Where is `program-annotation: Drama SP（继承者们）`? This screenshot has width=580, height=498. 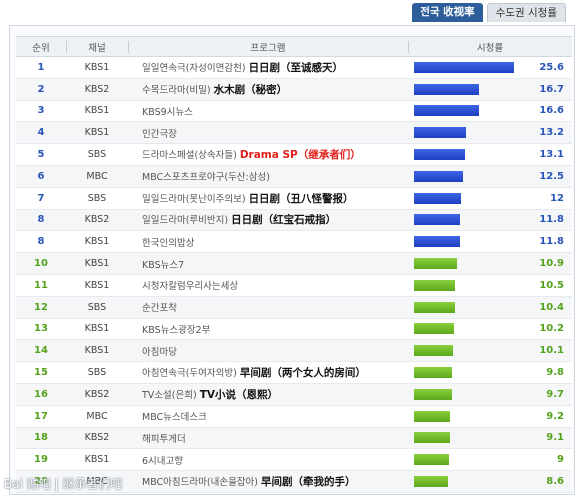
program-annotation: Drama SP（继承者们） is located at coordinates (300, 155).